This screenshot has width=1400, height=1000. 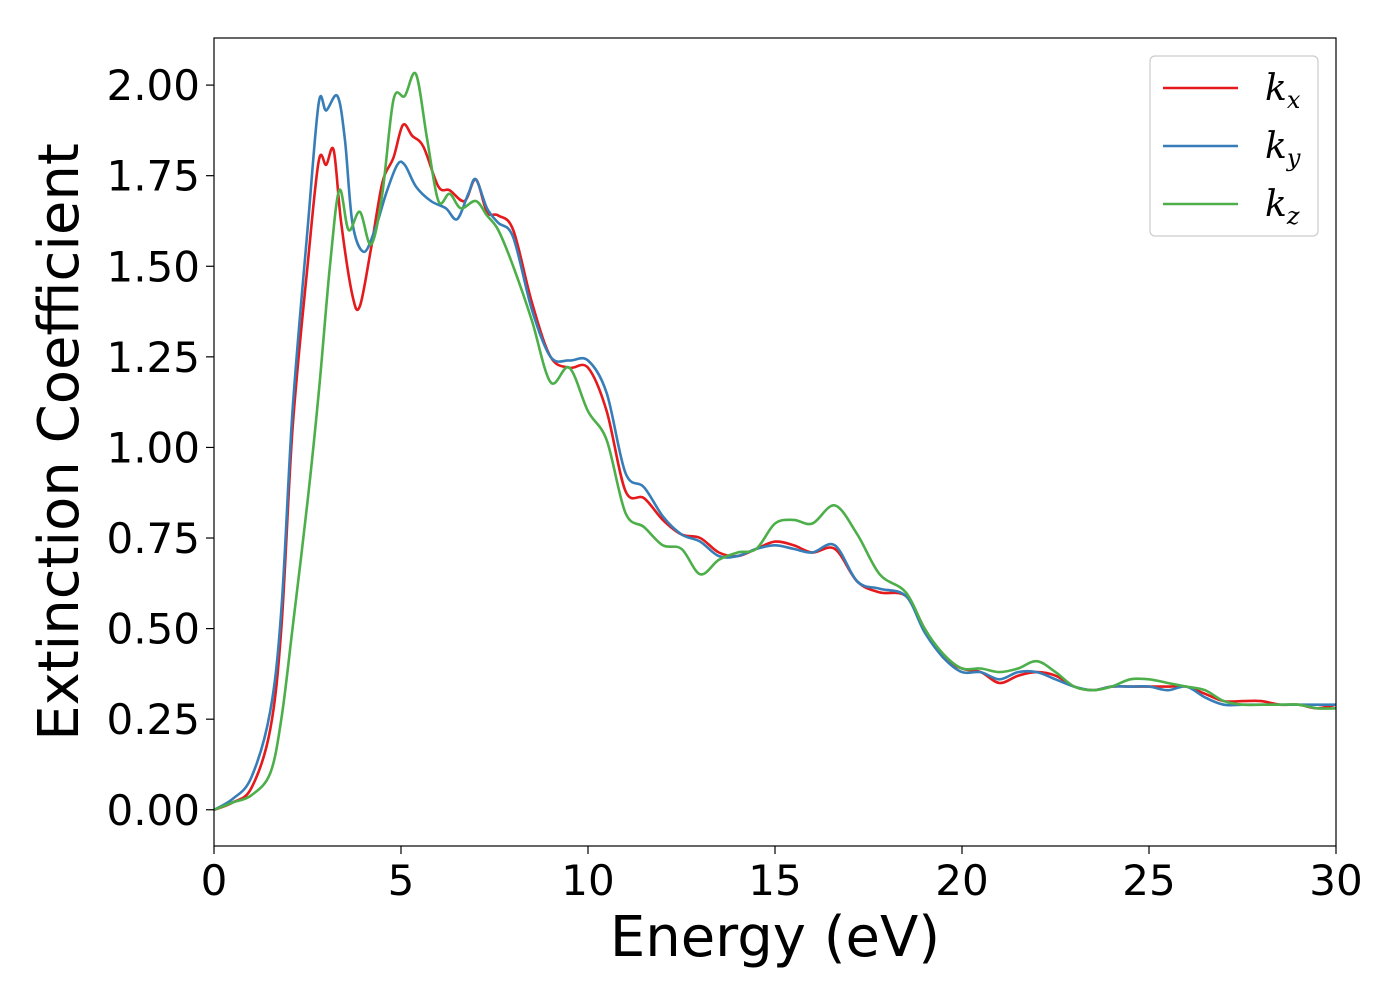 What do you see at coordinates (1283, 149) in the screenshot?
I see `legend-label-ky: ky` at bounding box center [1283, 149].